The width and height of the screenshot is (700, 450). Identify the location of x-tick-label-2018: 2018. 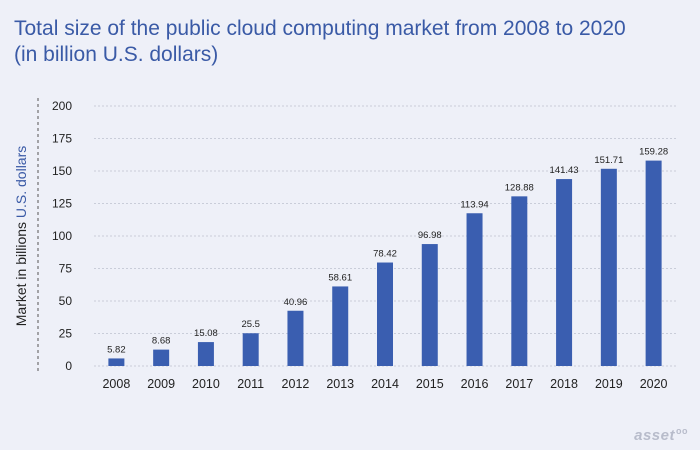
(564, 384).